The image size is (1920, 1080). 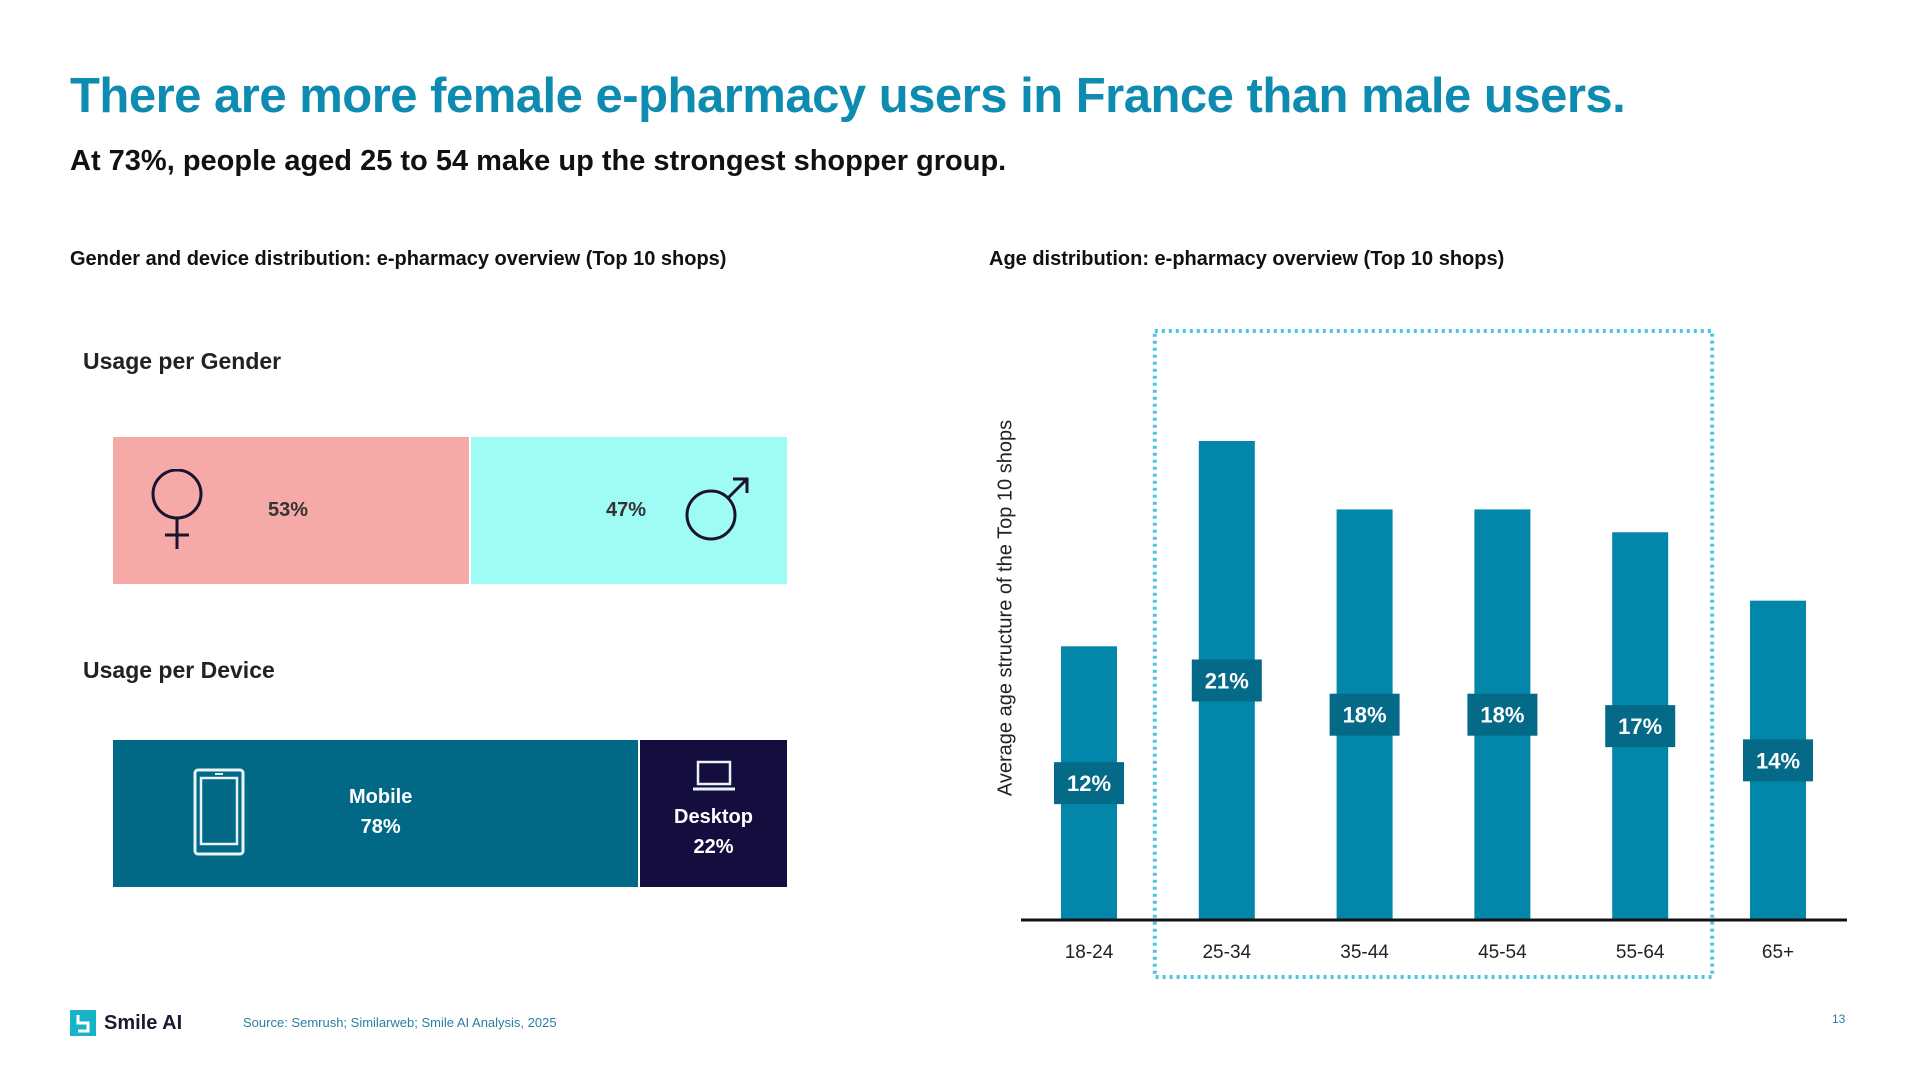 What do you see at coordinates (713, 832) in the screenshot?
I see `desktop-label: Desktop 22%` at bounding box center [713, 832].